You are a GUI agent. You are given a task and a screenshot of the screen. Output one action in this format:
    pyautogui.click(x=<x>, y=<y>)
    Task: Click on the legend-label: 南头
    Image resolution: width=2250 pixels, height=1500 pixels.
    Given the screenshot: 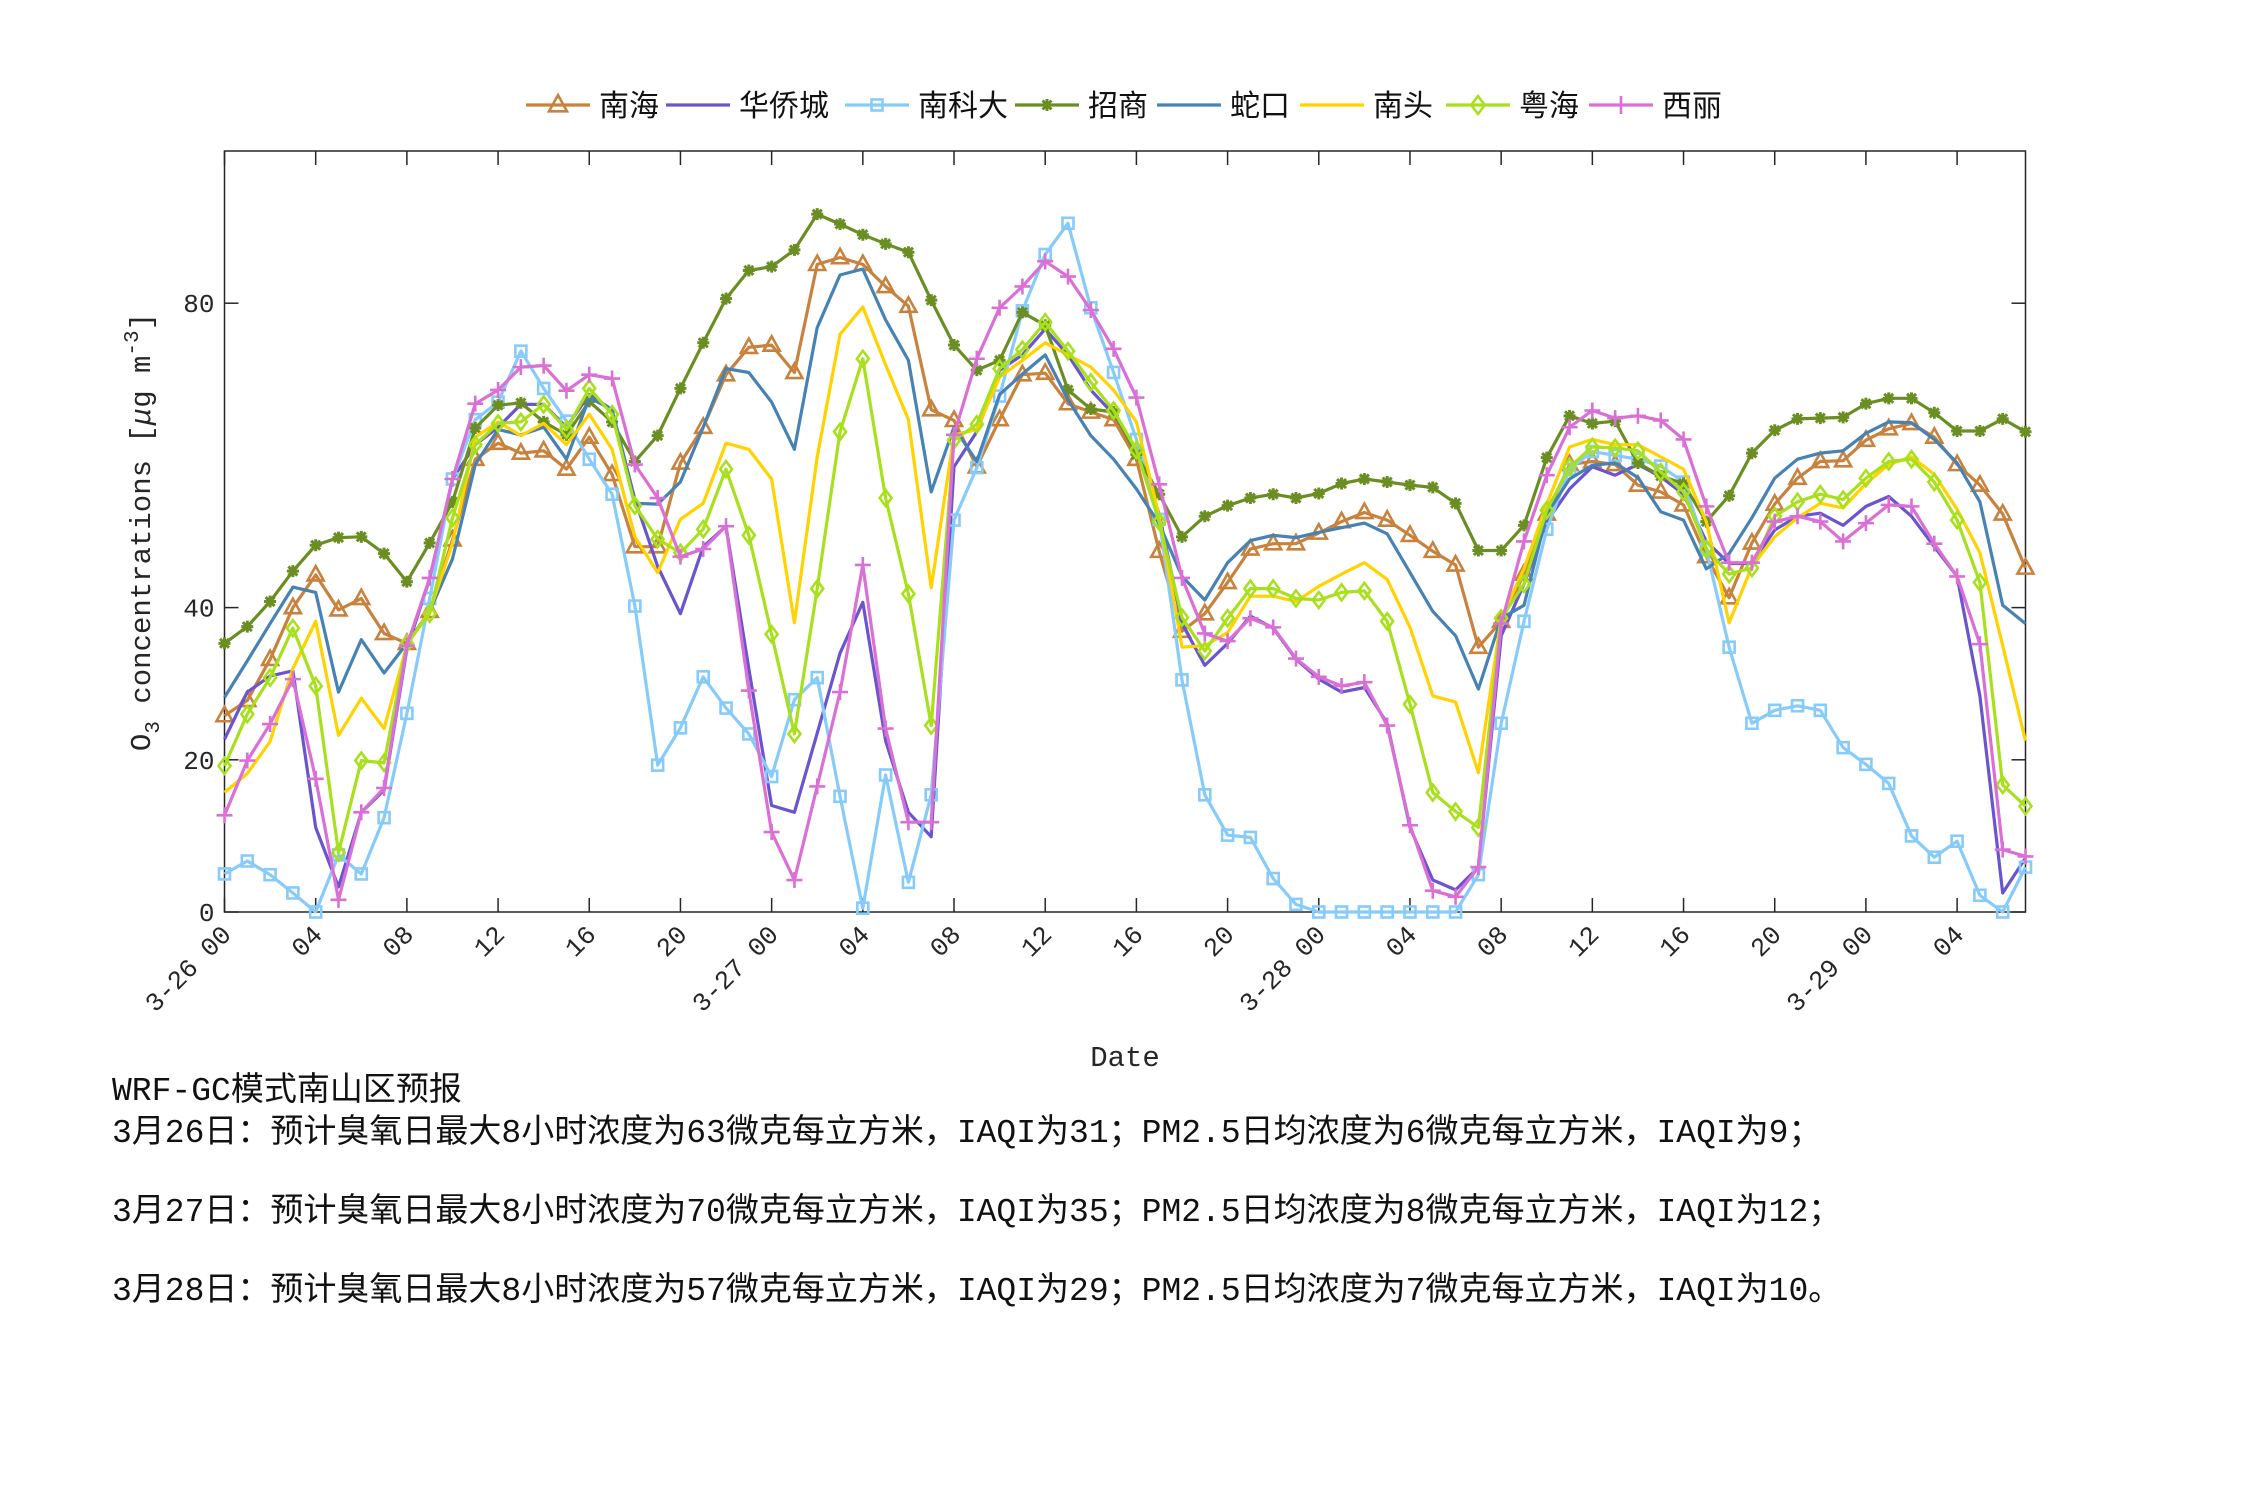 What is the action you would take?
    pyautogui.click(x=1403, y=106)
    